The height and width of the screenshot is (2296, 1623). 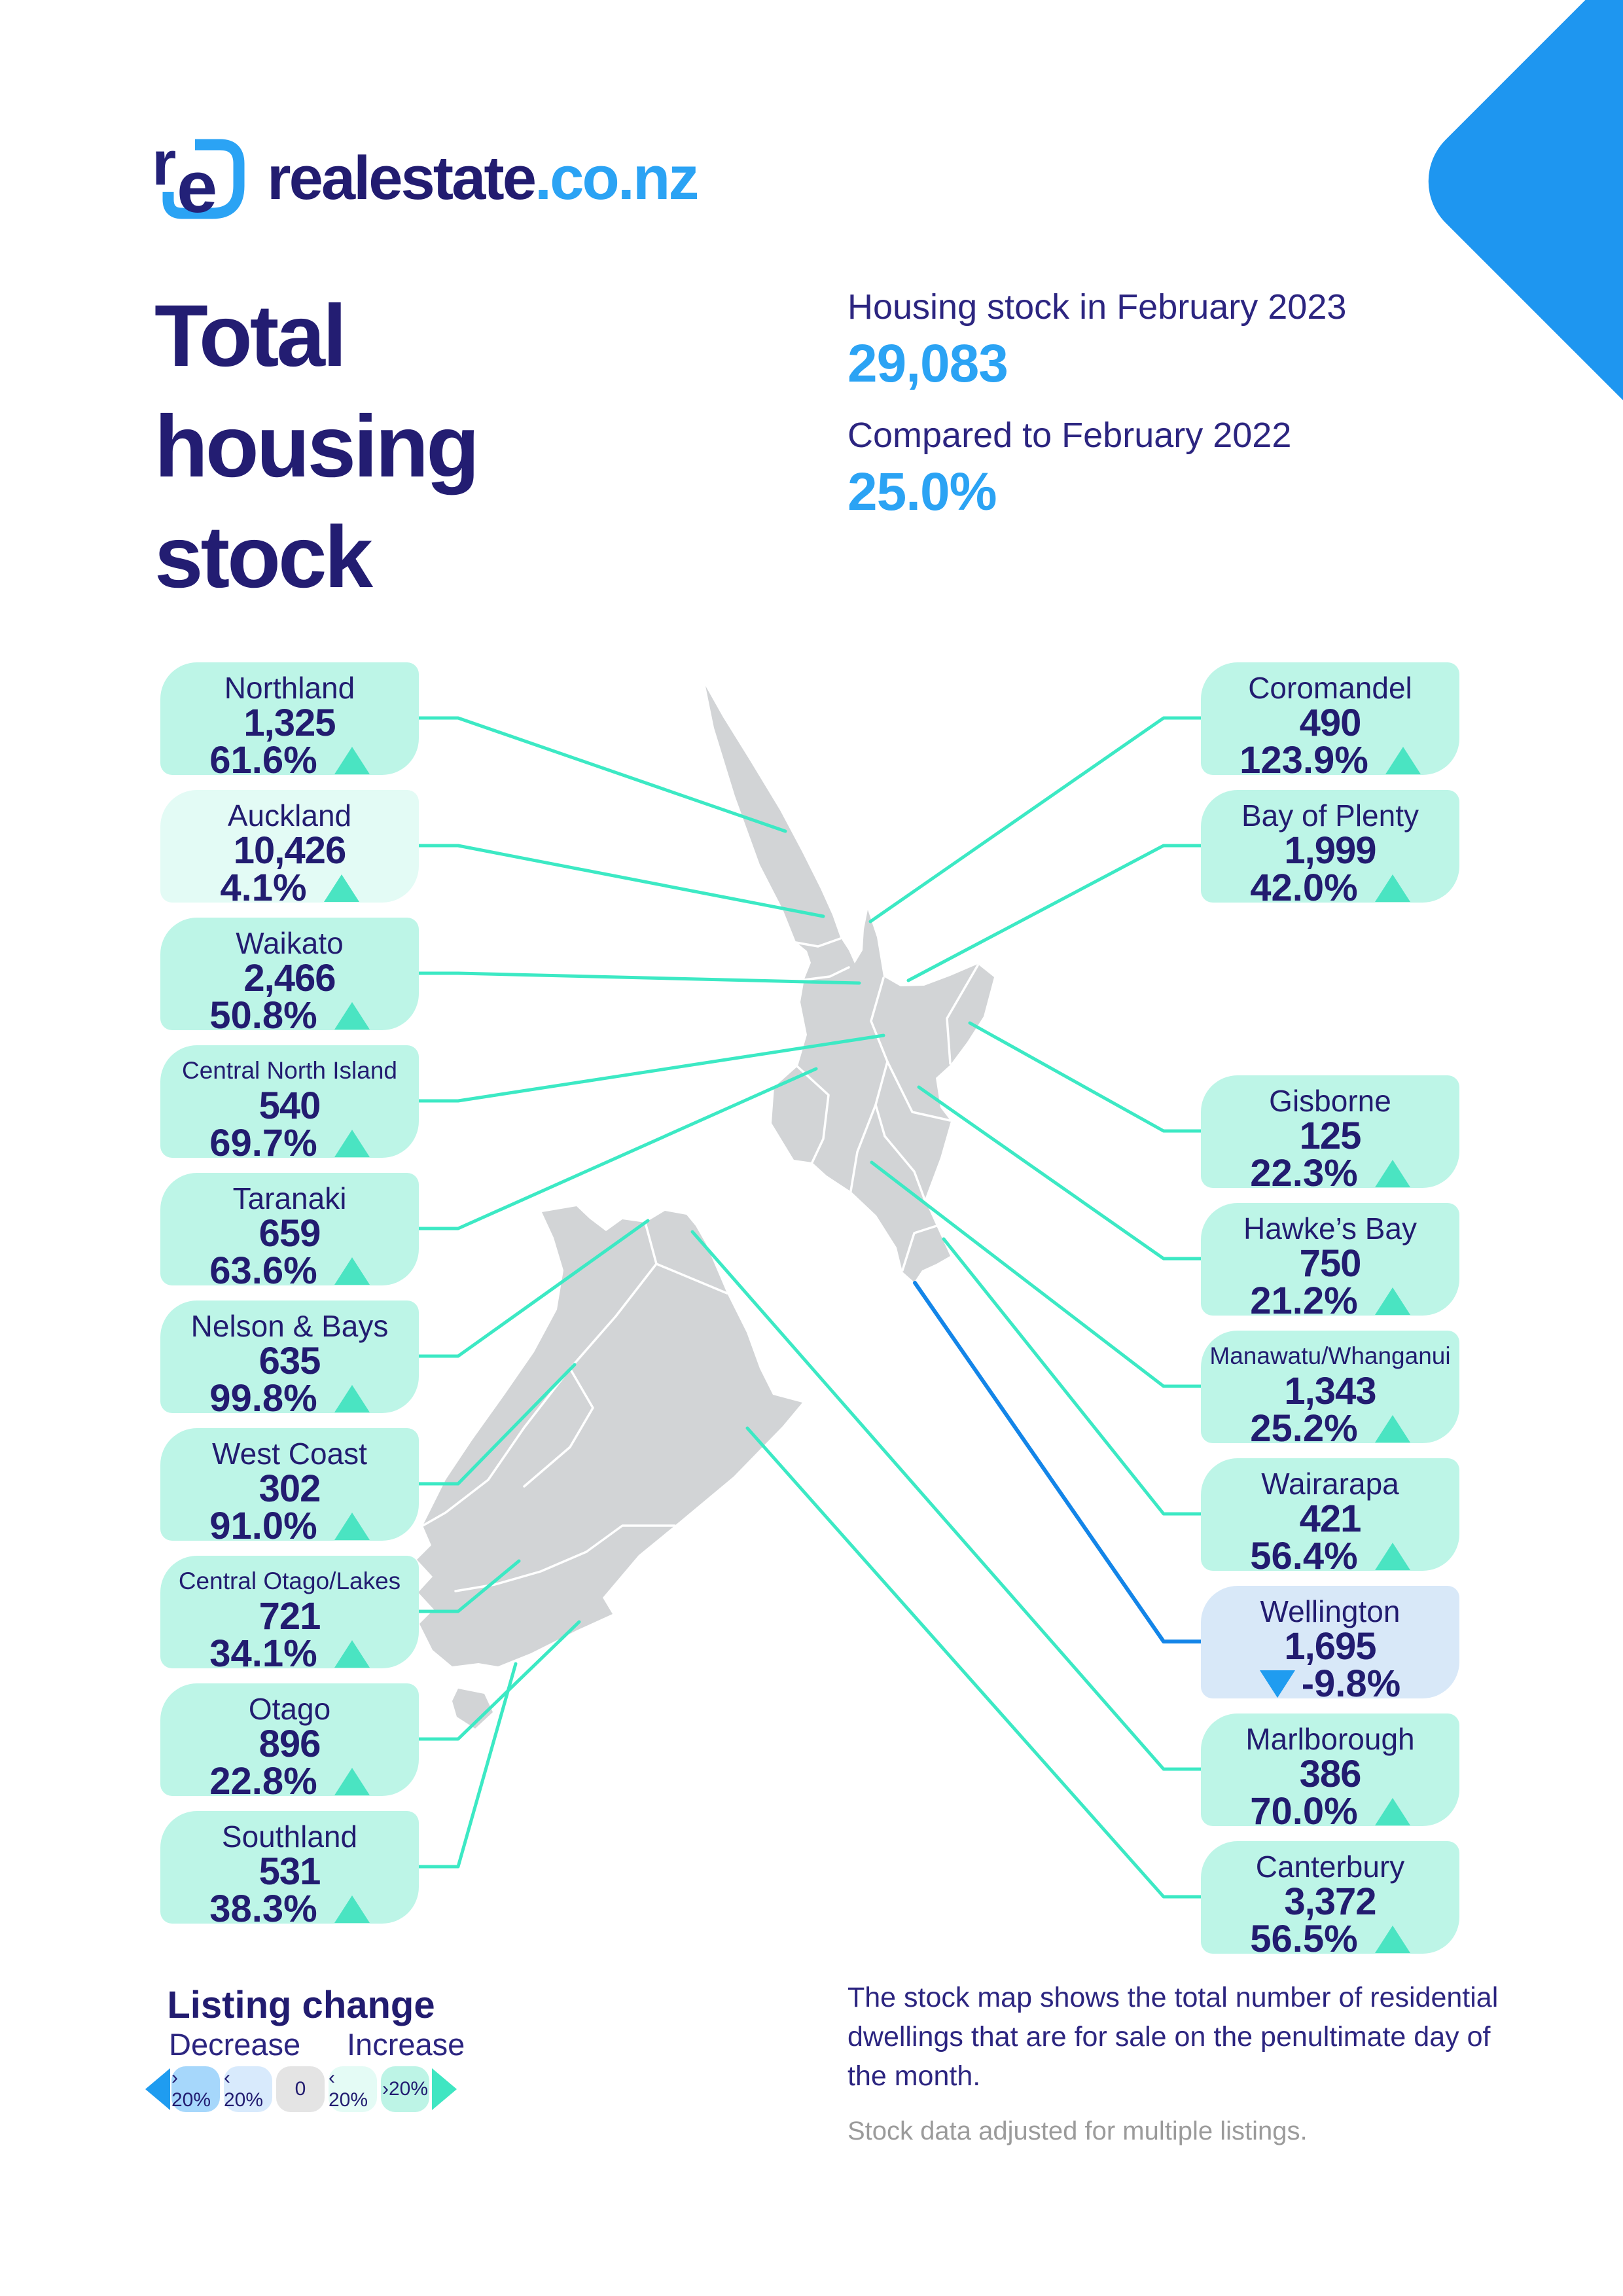 I want to click on region-stock-value: 1,343, so click(x=1330, y=1391).